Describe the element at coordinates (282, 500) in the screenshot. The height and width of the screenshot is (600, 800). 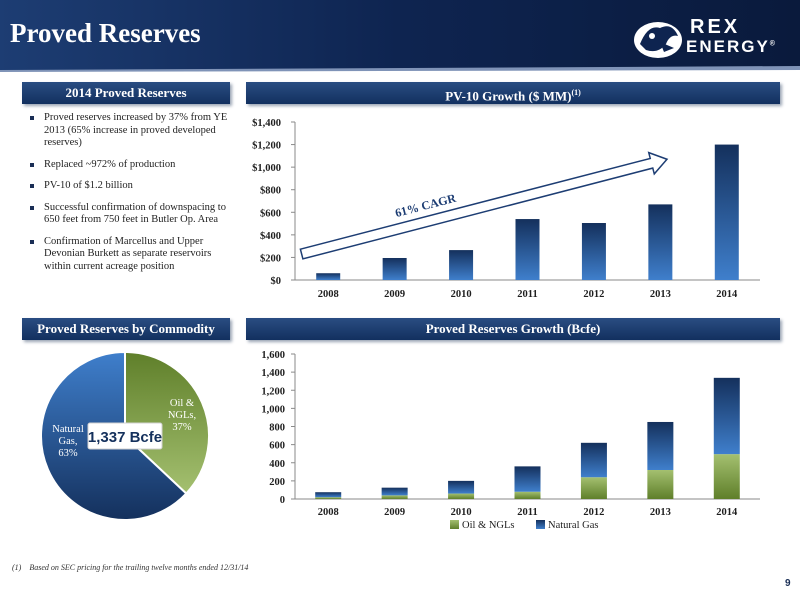
I see `growth-y-tick-label: 0` at that location.